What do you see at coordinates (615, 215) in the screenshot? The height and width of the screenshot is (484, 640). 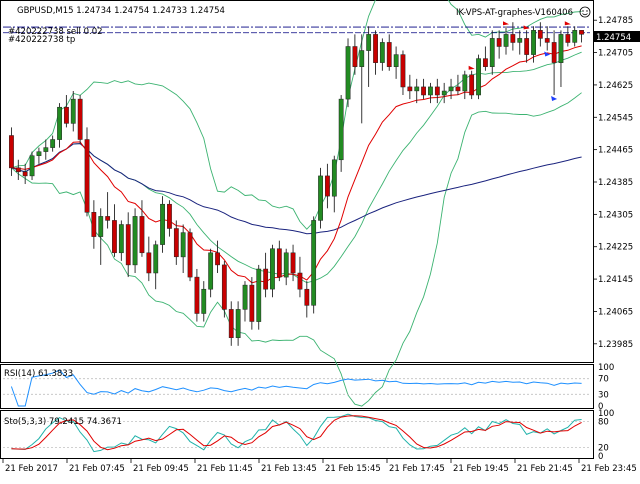 I see `price-label: 1.24305` at bounding box center [615, 215].